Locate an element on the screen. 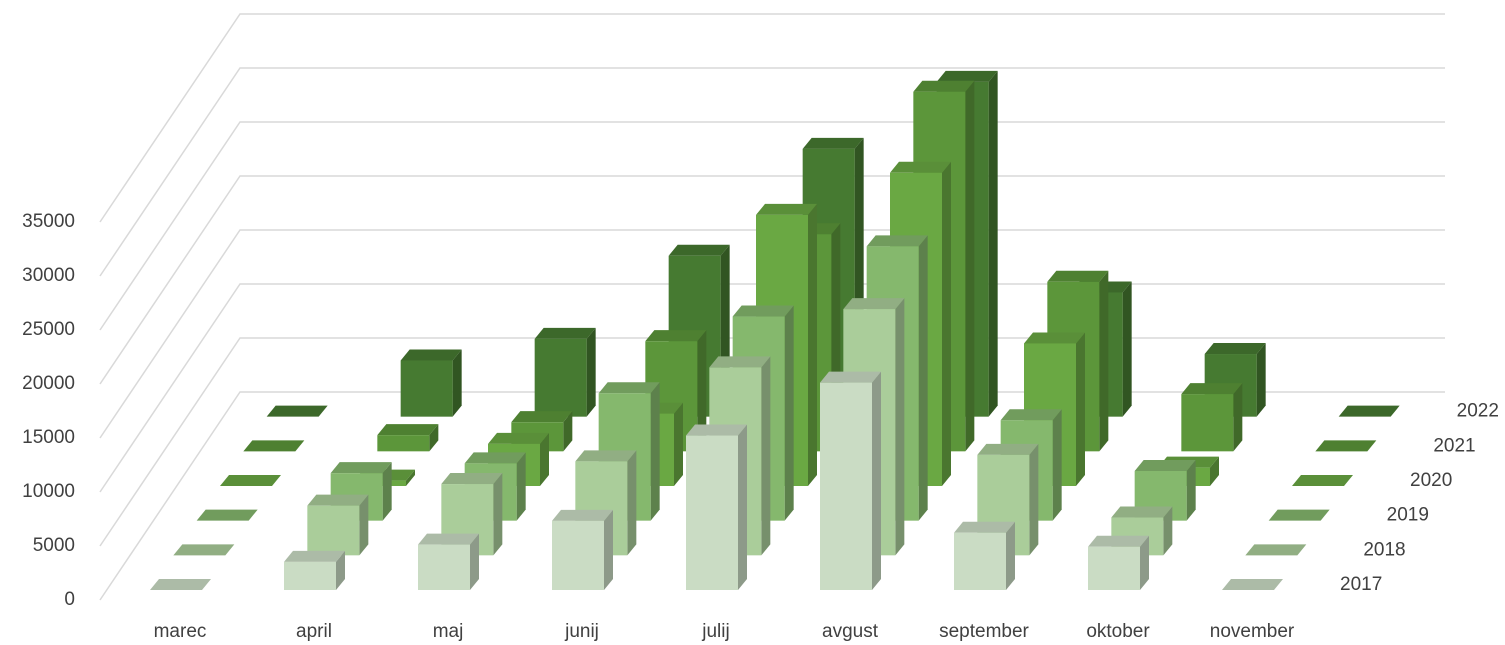  series-label: 2019 is located at coordinates (1408, 515).